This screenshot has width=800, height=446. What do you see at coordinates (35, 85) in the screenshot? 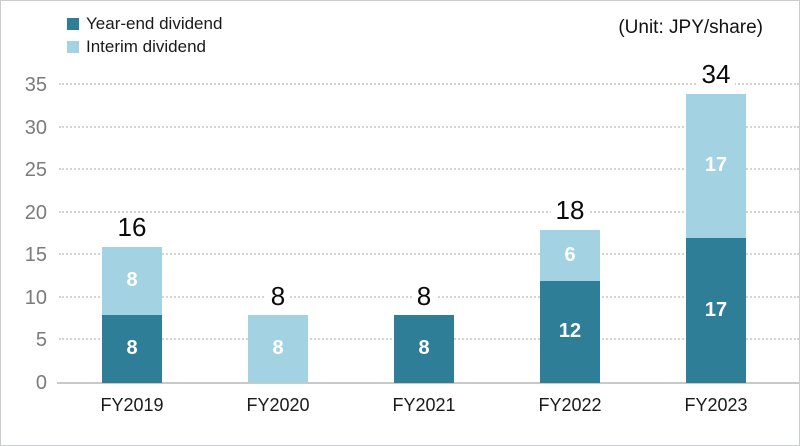
I see `y-axis-tick-label: 35` at bounding box center [35, 85].